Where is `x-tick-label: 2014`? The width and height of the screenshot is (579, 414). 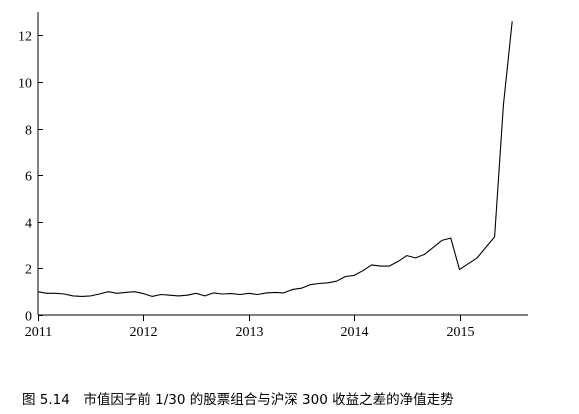
x-tick-label: 2014 is located at coordinates (355, 332).